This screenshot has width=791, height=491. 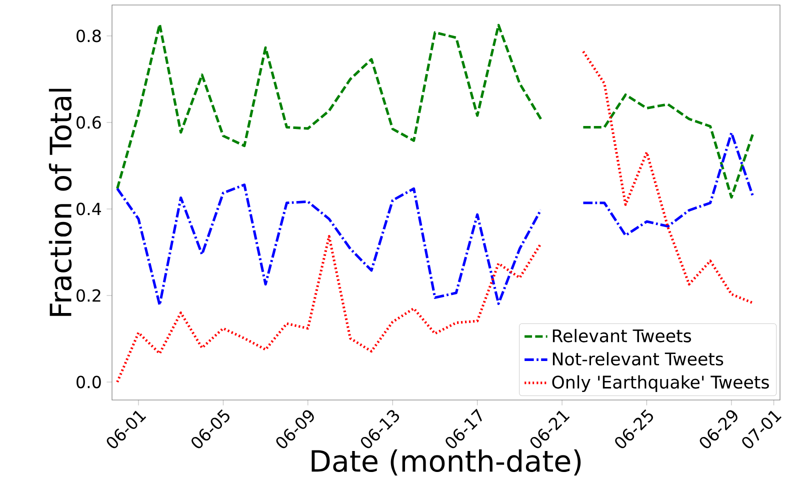 What do you see at coordinates (622, 335) in the screenshot?
I see `legend-label: Relevant Tweets` at bounding box center [622, 335].